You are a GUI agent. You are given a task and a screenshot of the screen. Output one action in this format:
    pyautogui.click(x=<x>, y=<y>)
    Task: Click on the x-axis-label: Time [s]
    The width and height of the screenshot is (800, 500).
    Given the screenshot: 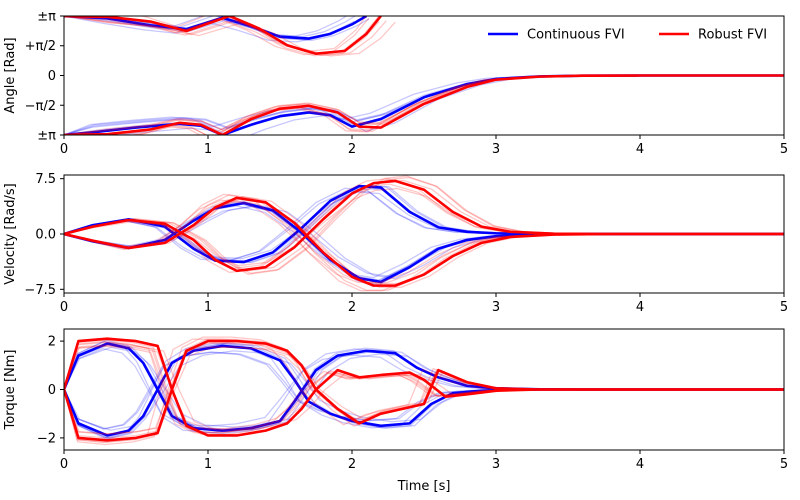 What is the action you would take?
    pyautogui.click(x=424, y=486)
    